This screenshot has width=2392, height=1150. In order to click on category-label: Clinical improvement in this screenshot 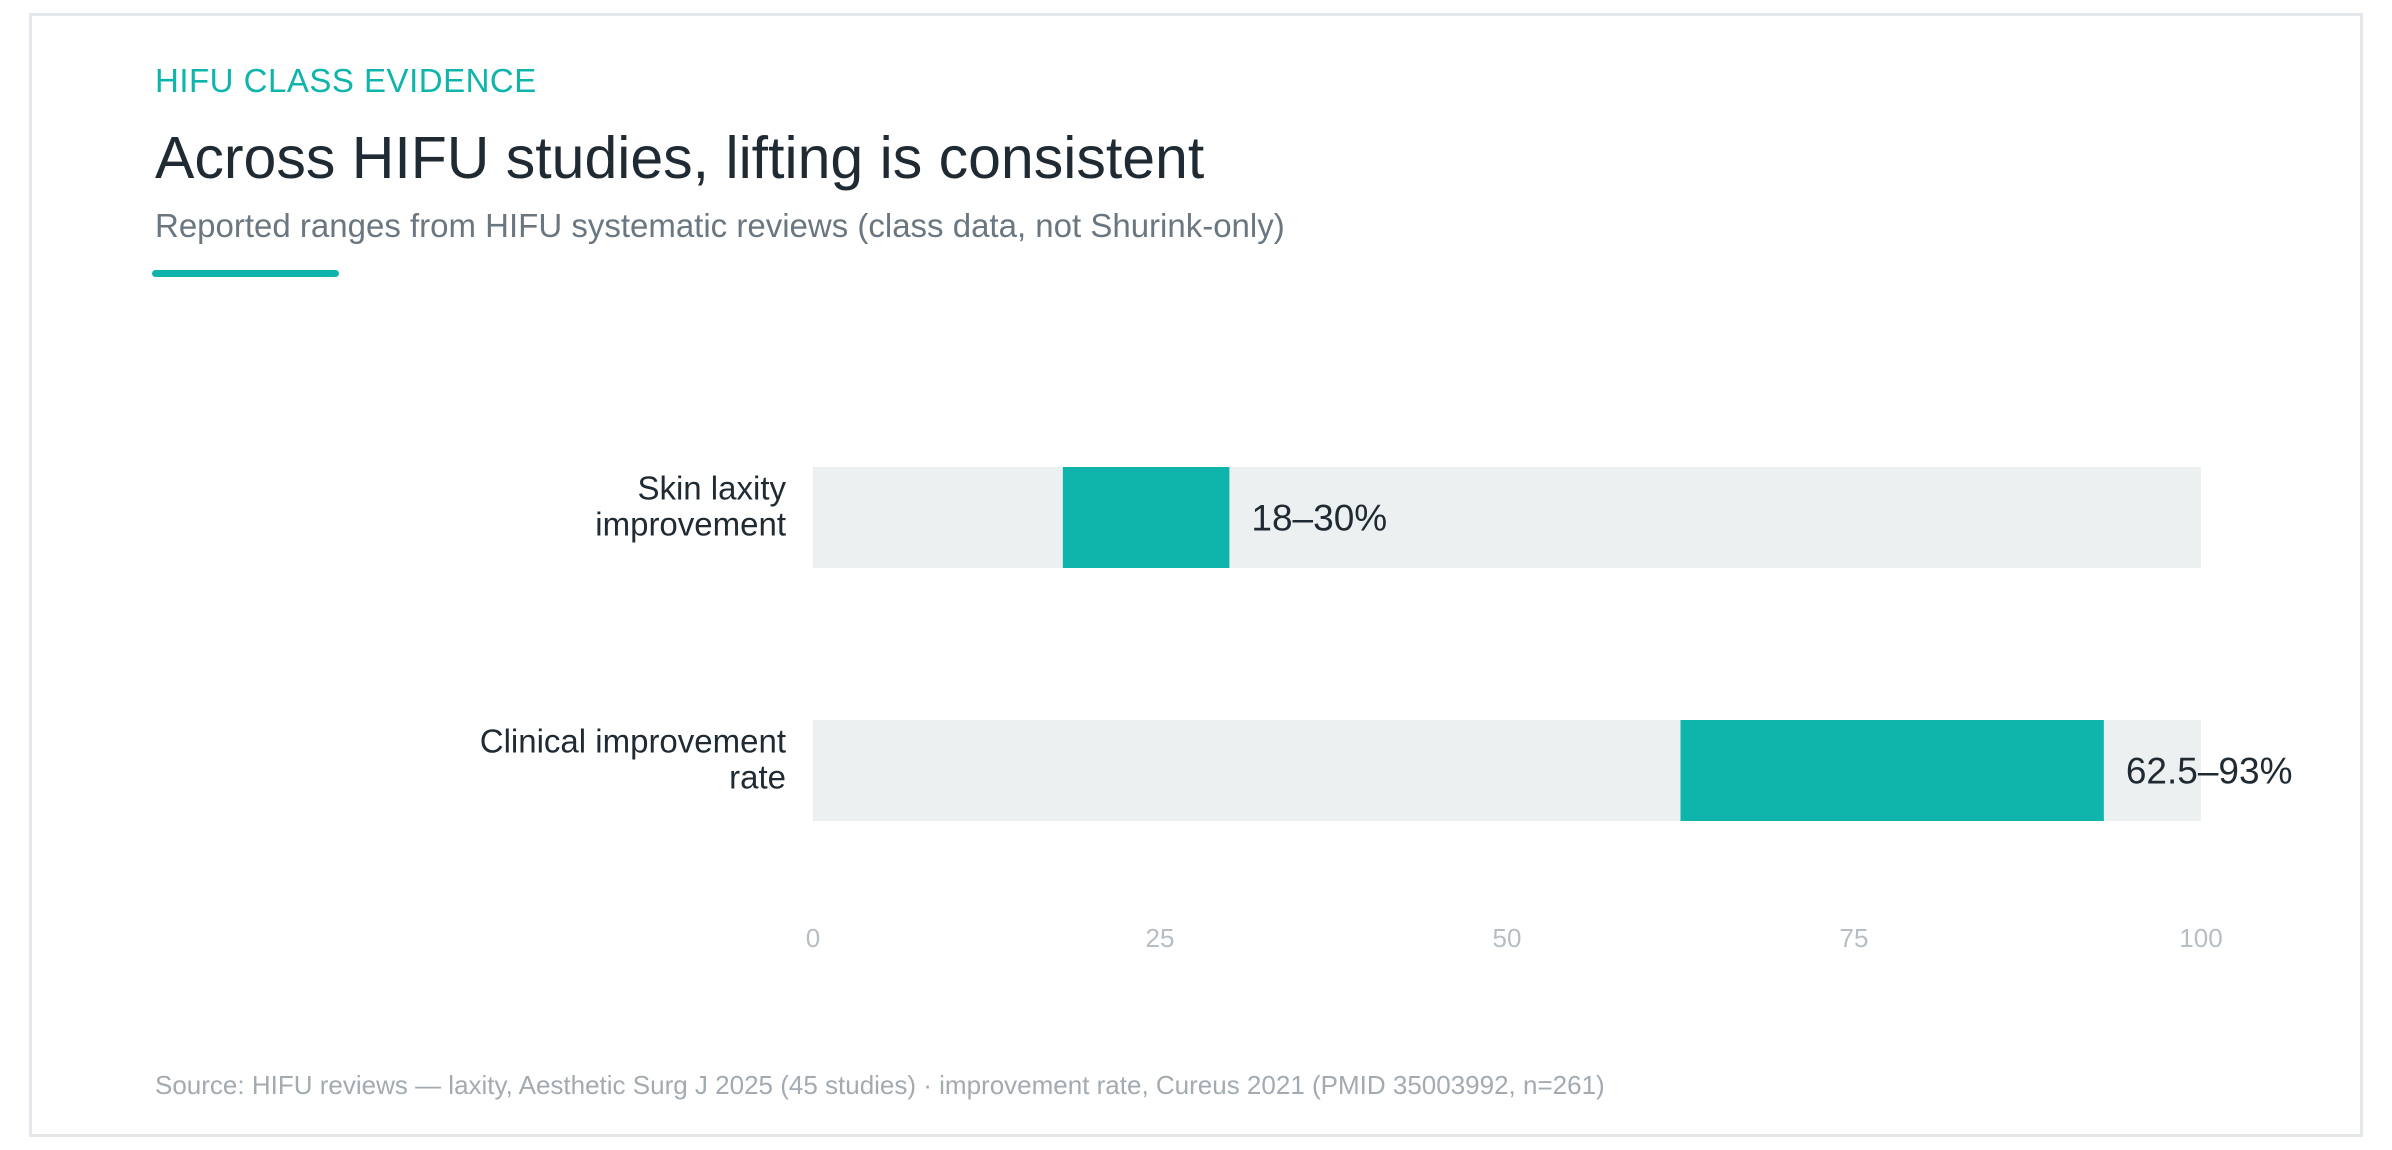, I will do `click(633, 741)`.